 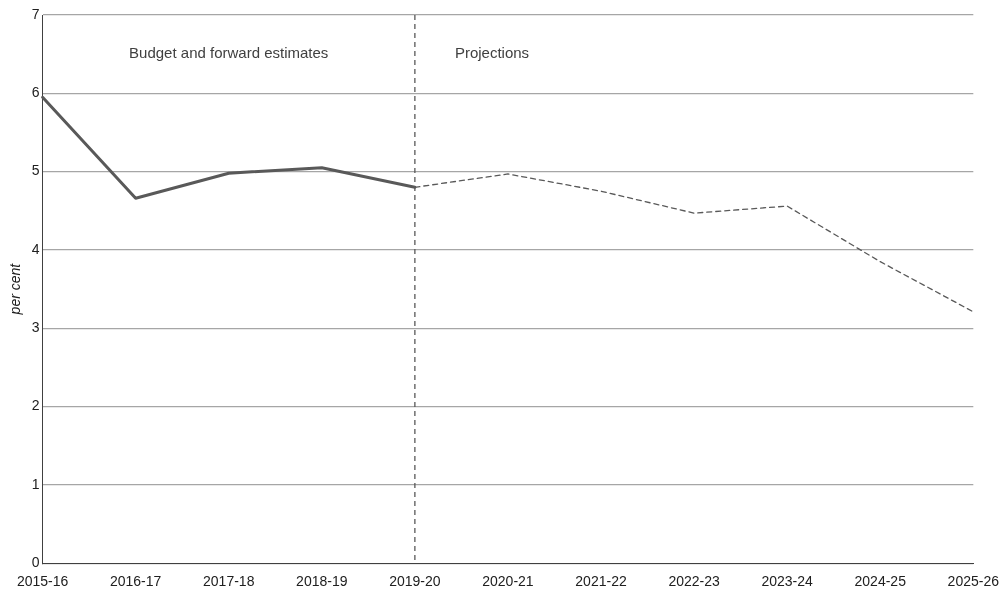 I want to click on annotation: Budget and forward estimates, so click(x=229, y=53).